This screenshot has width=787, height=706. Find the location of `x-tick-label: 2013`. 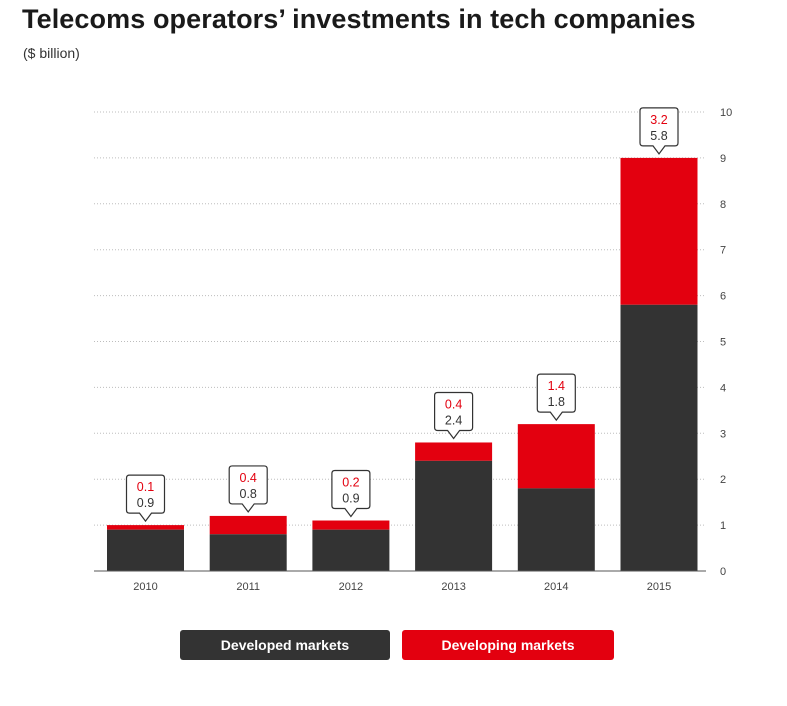

x-tick-label: 2013 is located at coordinates (453, 587).